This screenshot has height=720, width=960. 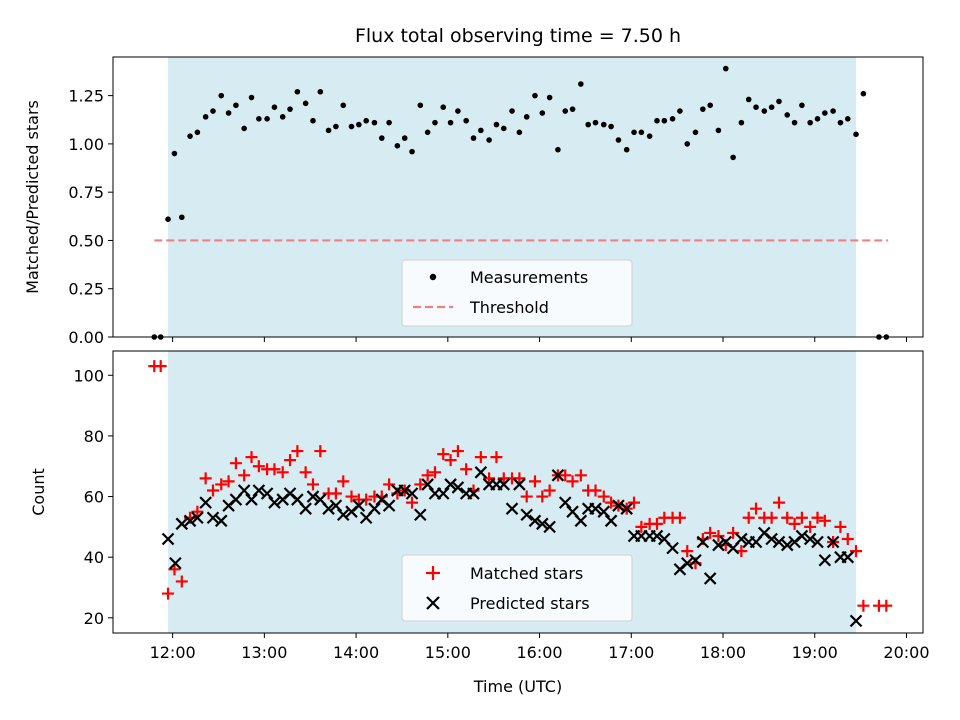 I want to click on y-tick-label: 1.25, so click(x=86, y=96).